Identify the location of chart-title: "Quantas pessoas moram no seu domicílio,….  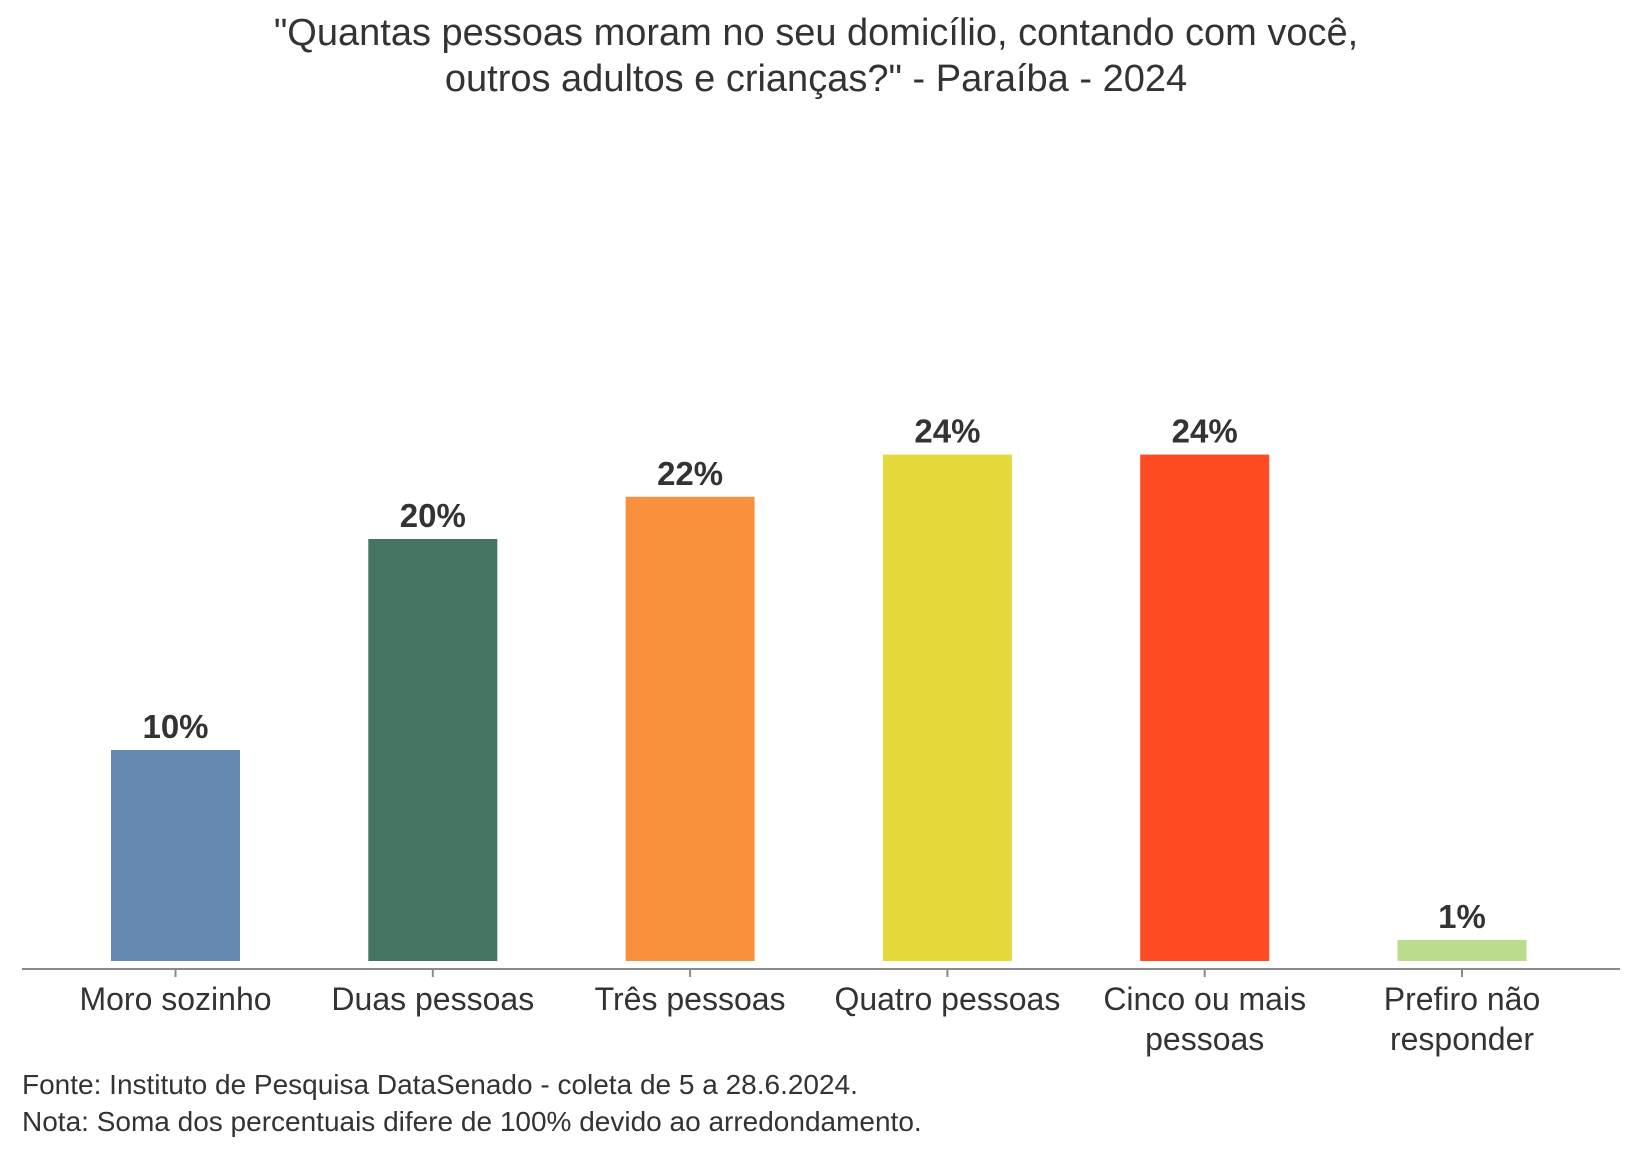
(816, 56).